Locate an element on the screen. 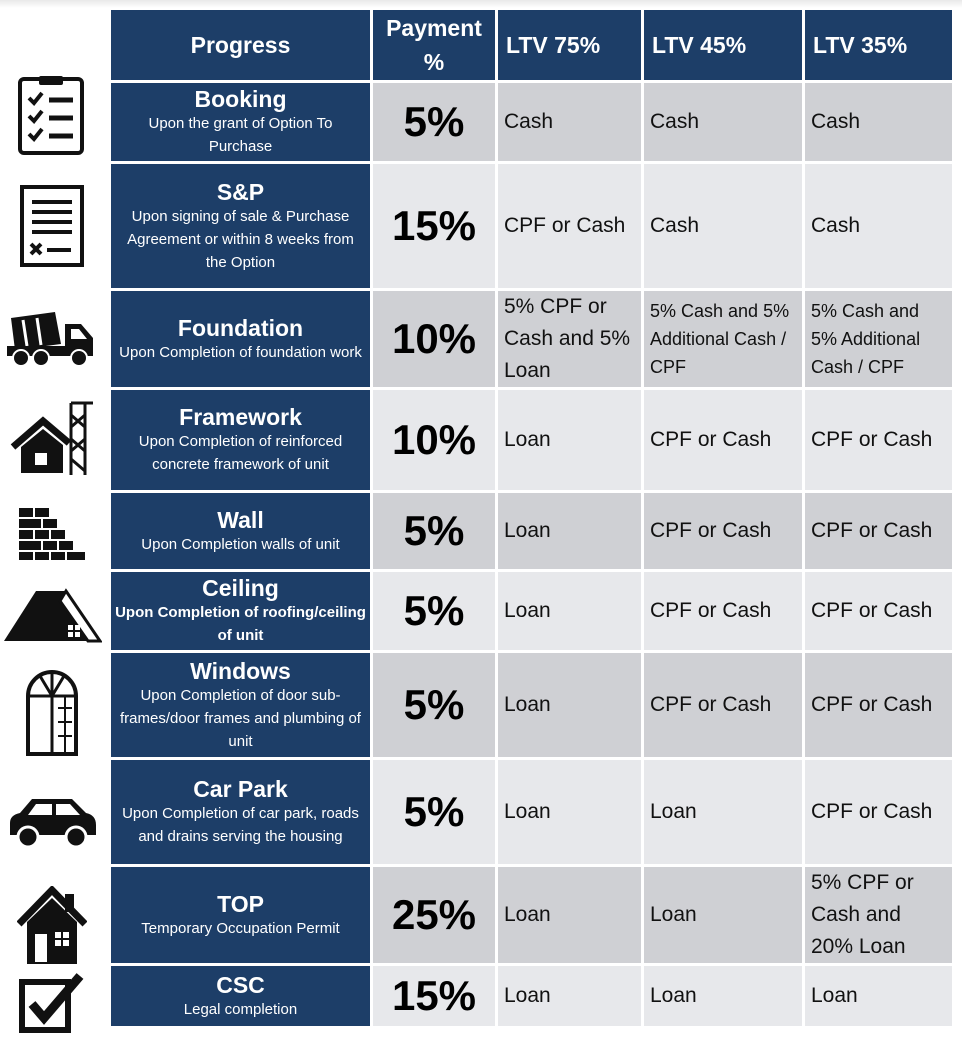 This screenshot has height=1049, width=962. window-icon is located at coordinates (52, 711).